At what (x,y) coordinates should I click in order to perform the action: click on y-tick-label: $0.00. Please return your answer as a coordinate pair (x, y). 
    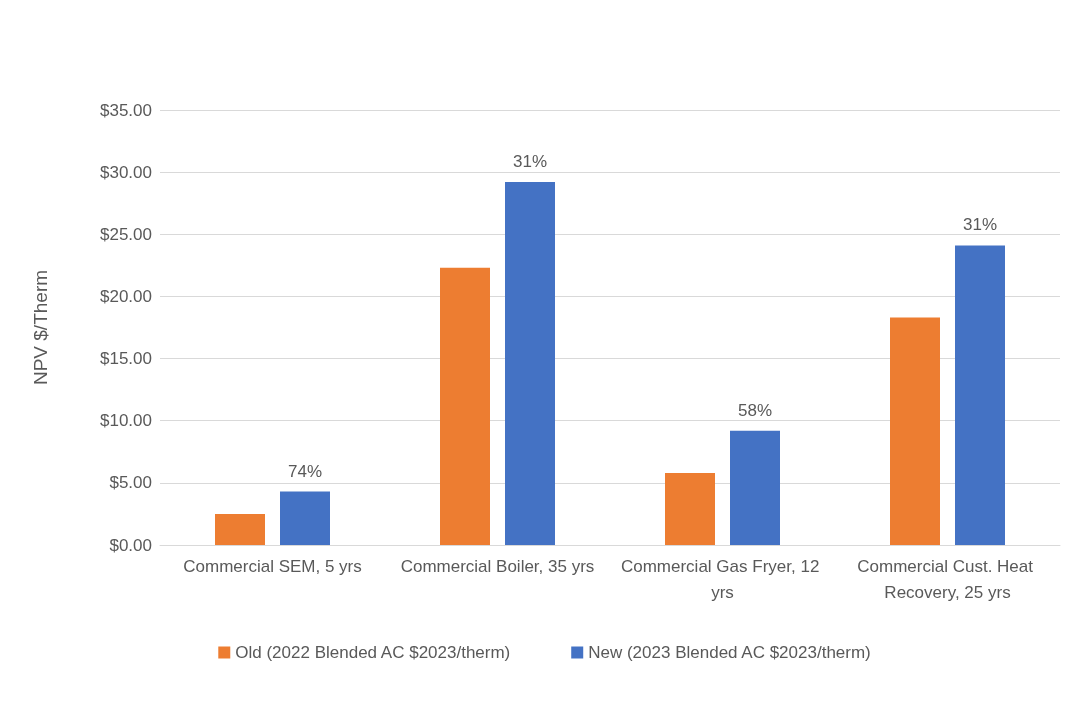
    Looking at the image, I should click on (130, 545).